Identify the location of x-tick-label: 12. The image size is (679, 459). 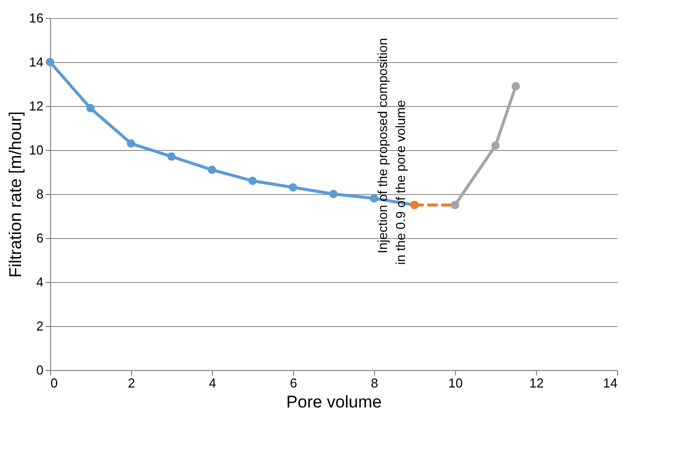
(536, 383).